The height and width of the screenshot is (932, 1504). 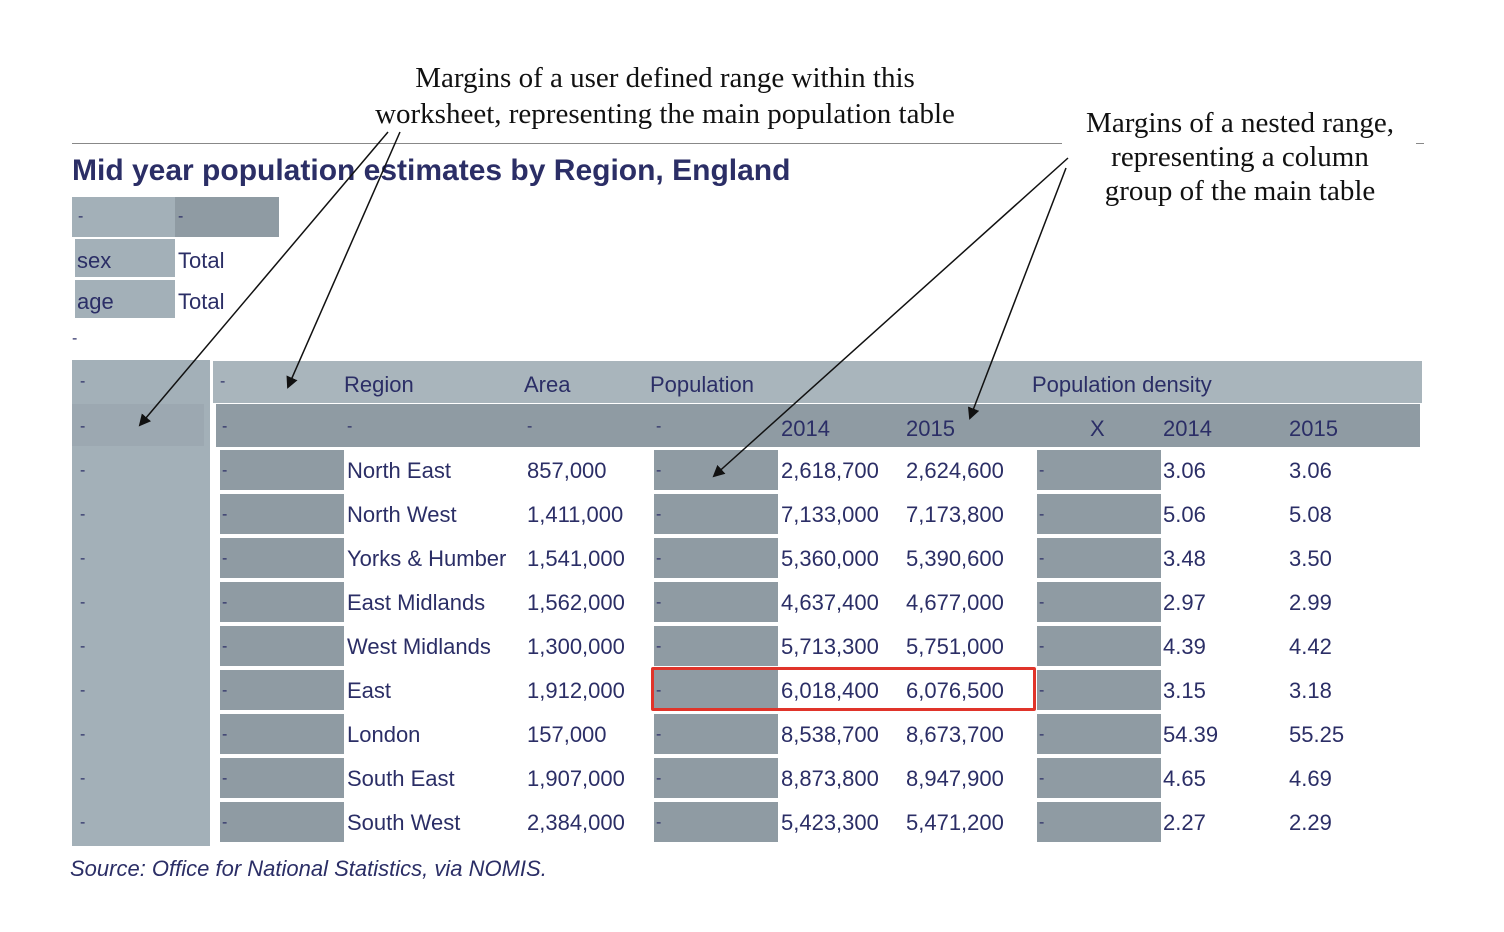 What do you see at coordinates (1310, 470) in the screenshot?
I see `row-density-2015: 3.06` at bounding box center [1310, 470].